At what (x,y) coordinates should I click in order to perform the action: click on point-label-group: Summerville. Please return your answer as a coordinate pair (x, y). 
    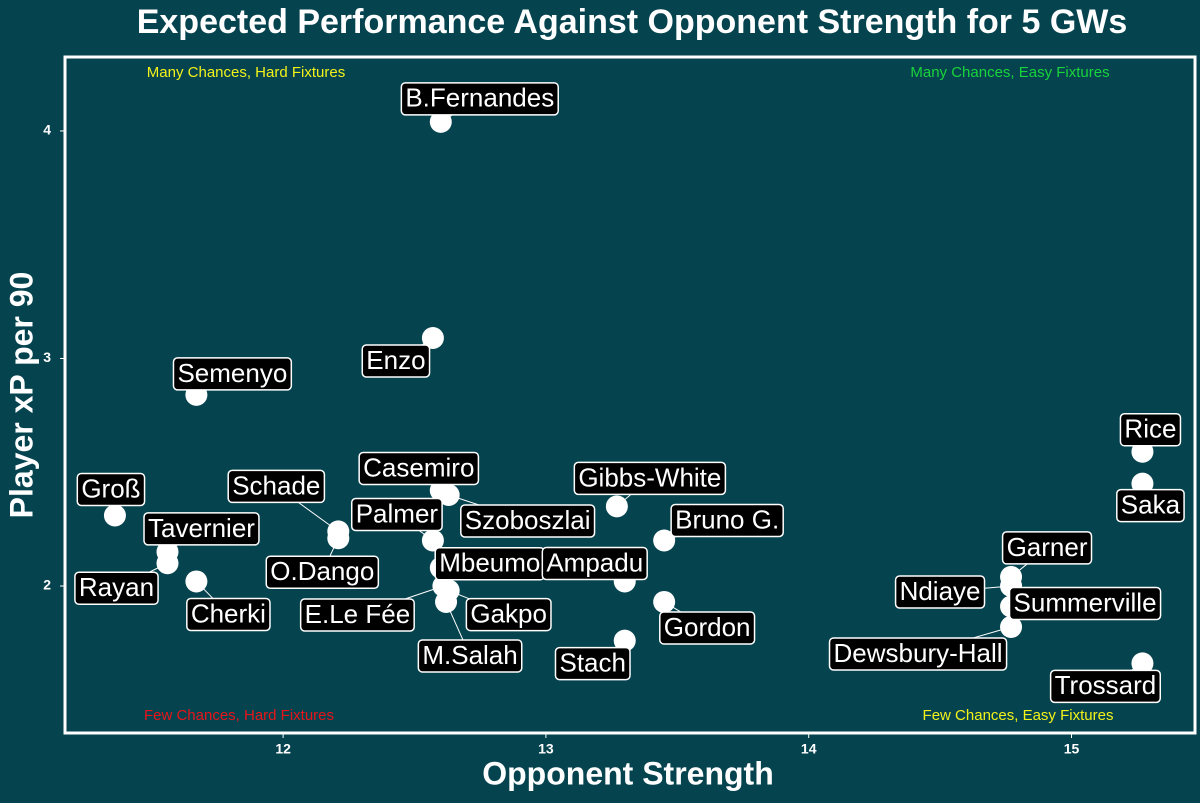
    Looking at the image, I should click on (1085, 603).